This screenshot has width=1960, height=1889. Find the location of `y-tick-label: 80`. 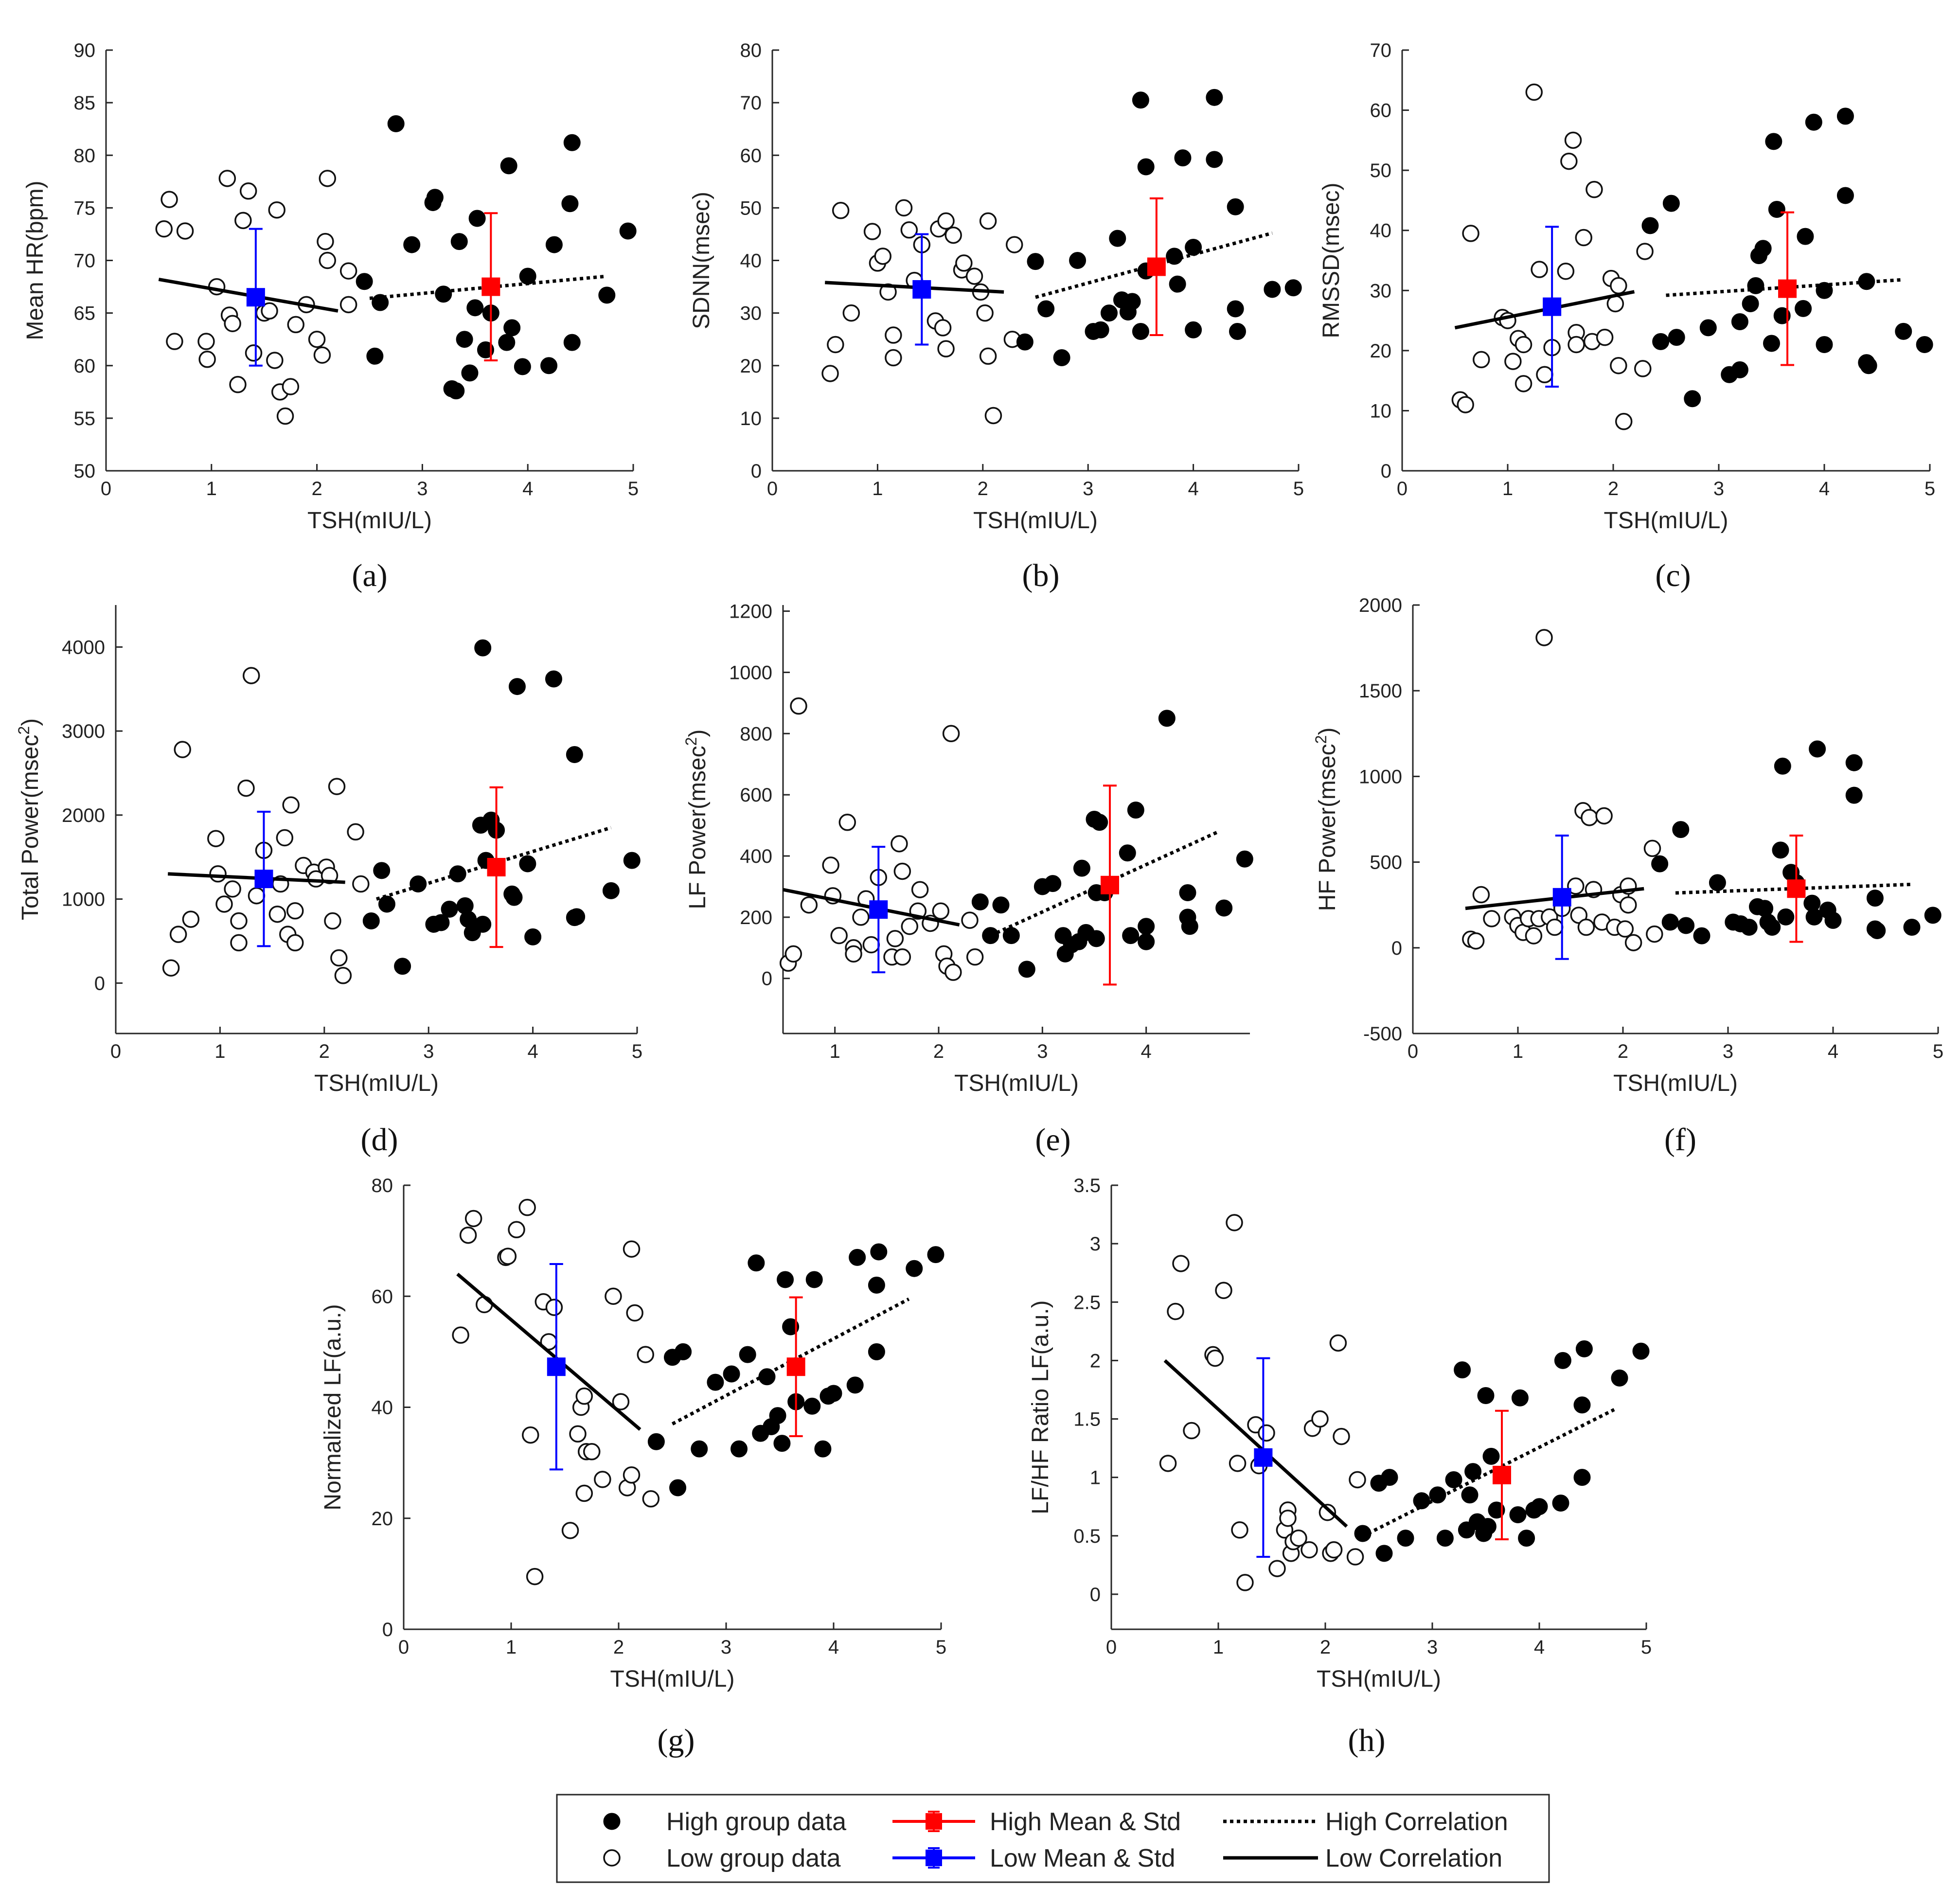

y-tick-label: 80 is located at coordinates (383, 1186).